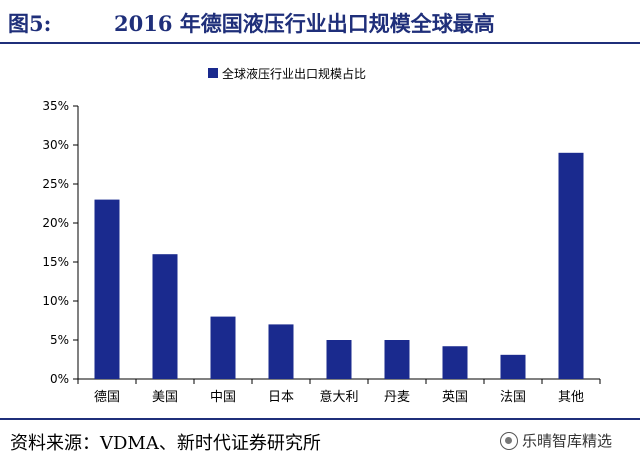 This screenshot has width=640, height=465. I want to click on x-tick-label: 日本, so click(281, 397).